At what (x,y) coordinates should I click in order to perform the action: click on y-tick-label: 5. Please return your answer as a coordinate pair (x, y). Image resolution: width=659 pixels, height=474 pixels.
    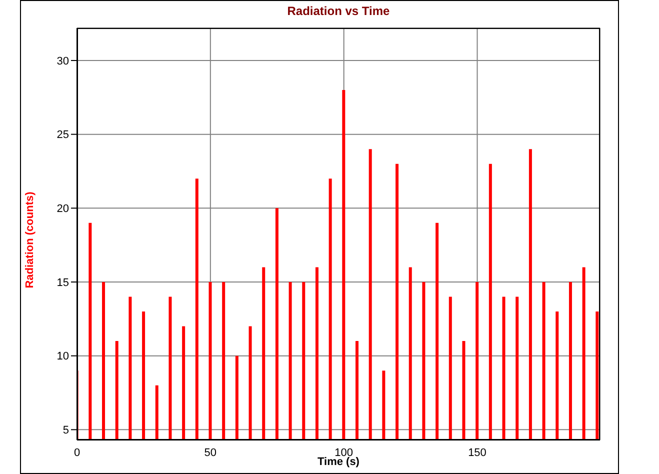
    Looking at the image, I should click on (65, 430).